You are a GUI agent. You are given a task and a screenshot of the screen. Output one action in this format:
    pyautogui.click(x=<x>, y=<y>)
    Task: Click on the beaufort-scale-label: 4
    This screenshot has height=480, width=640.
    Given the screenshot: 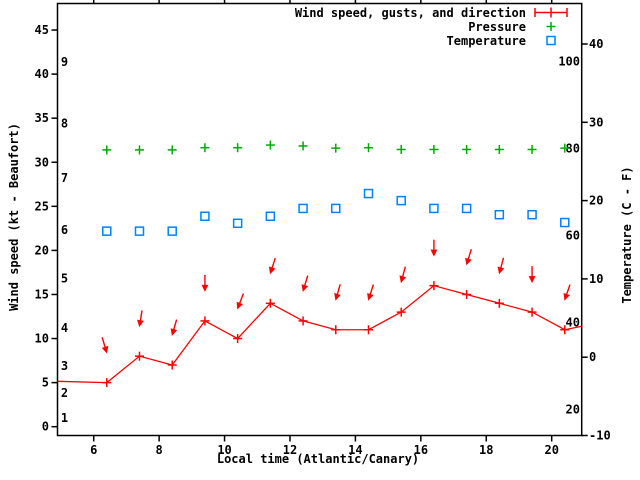 What is the action you would take?
    pyautogui.click(x=64, y=328)
    